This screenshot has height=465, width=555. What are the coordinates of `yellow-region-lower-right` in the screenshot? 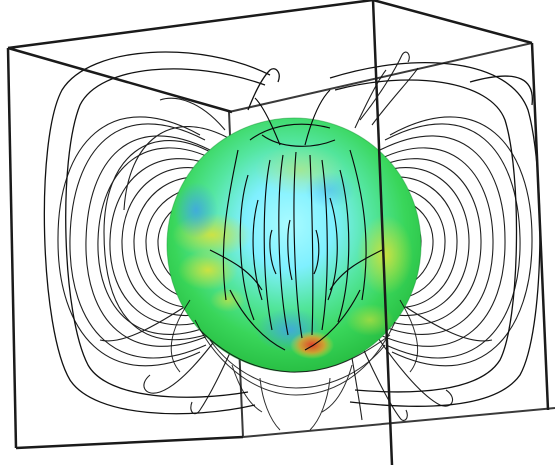 It's located at (370, 320).